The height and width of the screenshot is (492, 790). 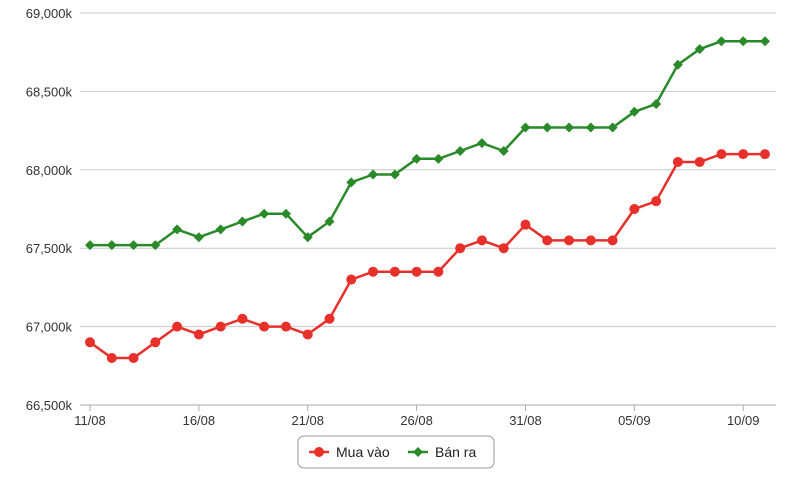 What do you see at coordinates (634, 420) in the screenshot?
I see `x-tick-label: 05/09` at bounding box center [634, 420].